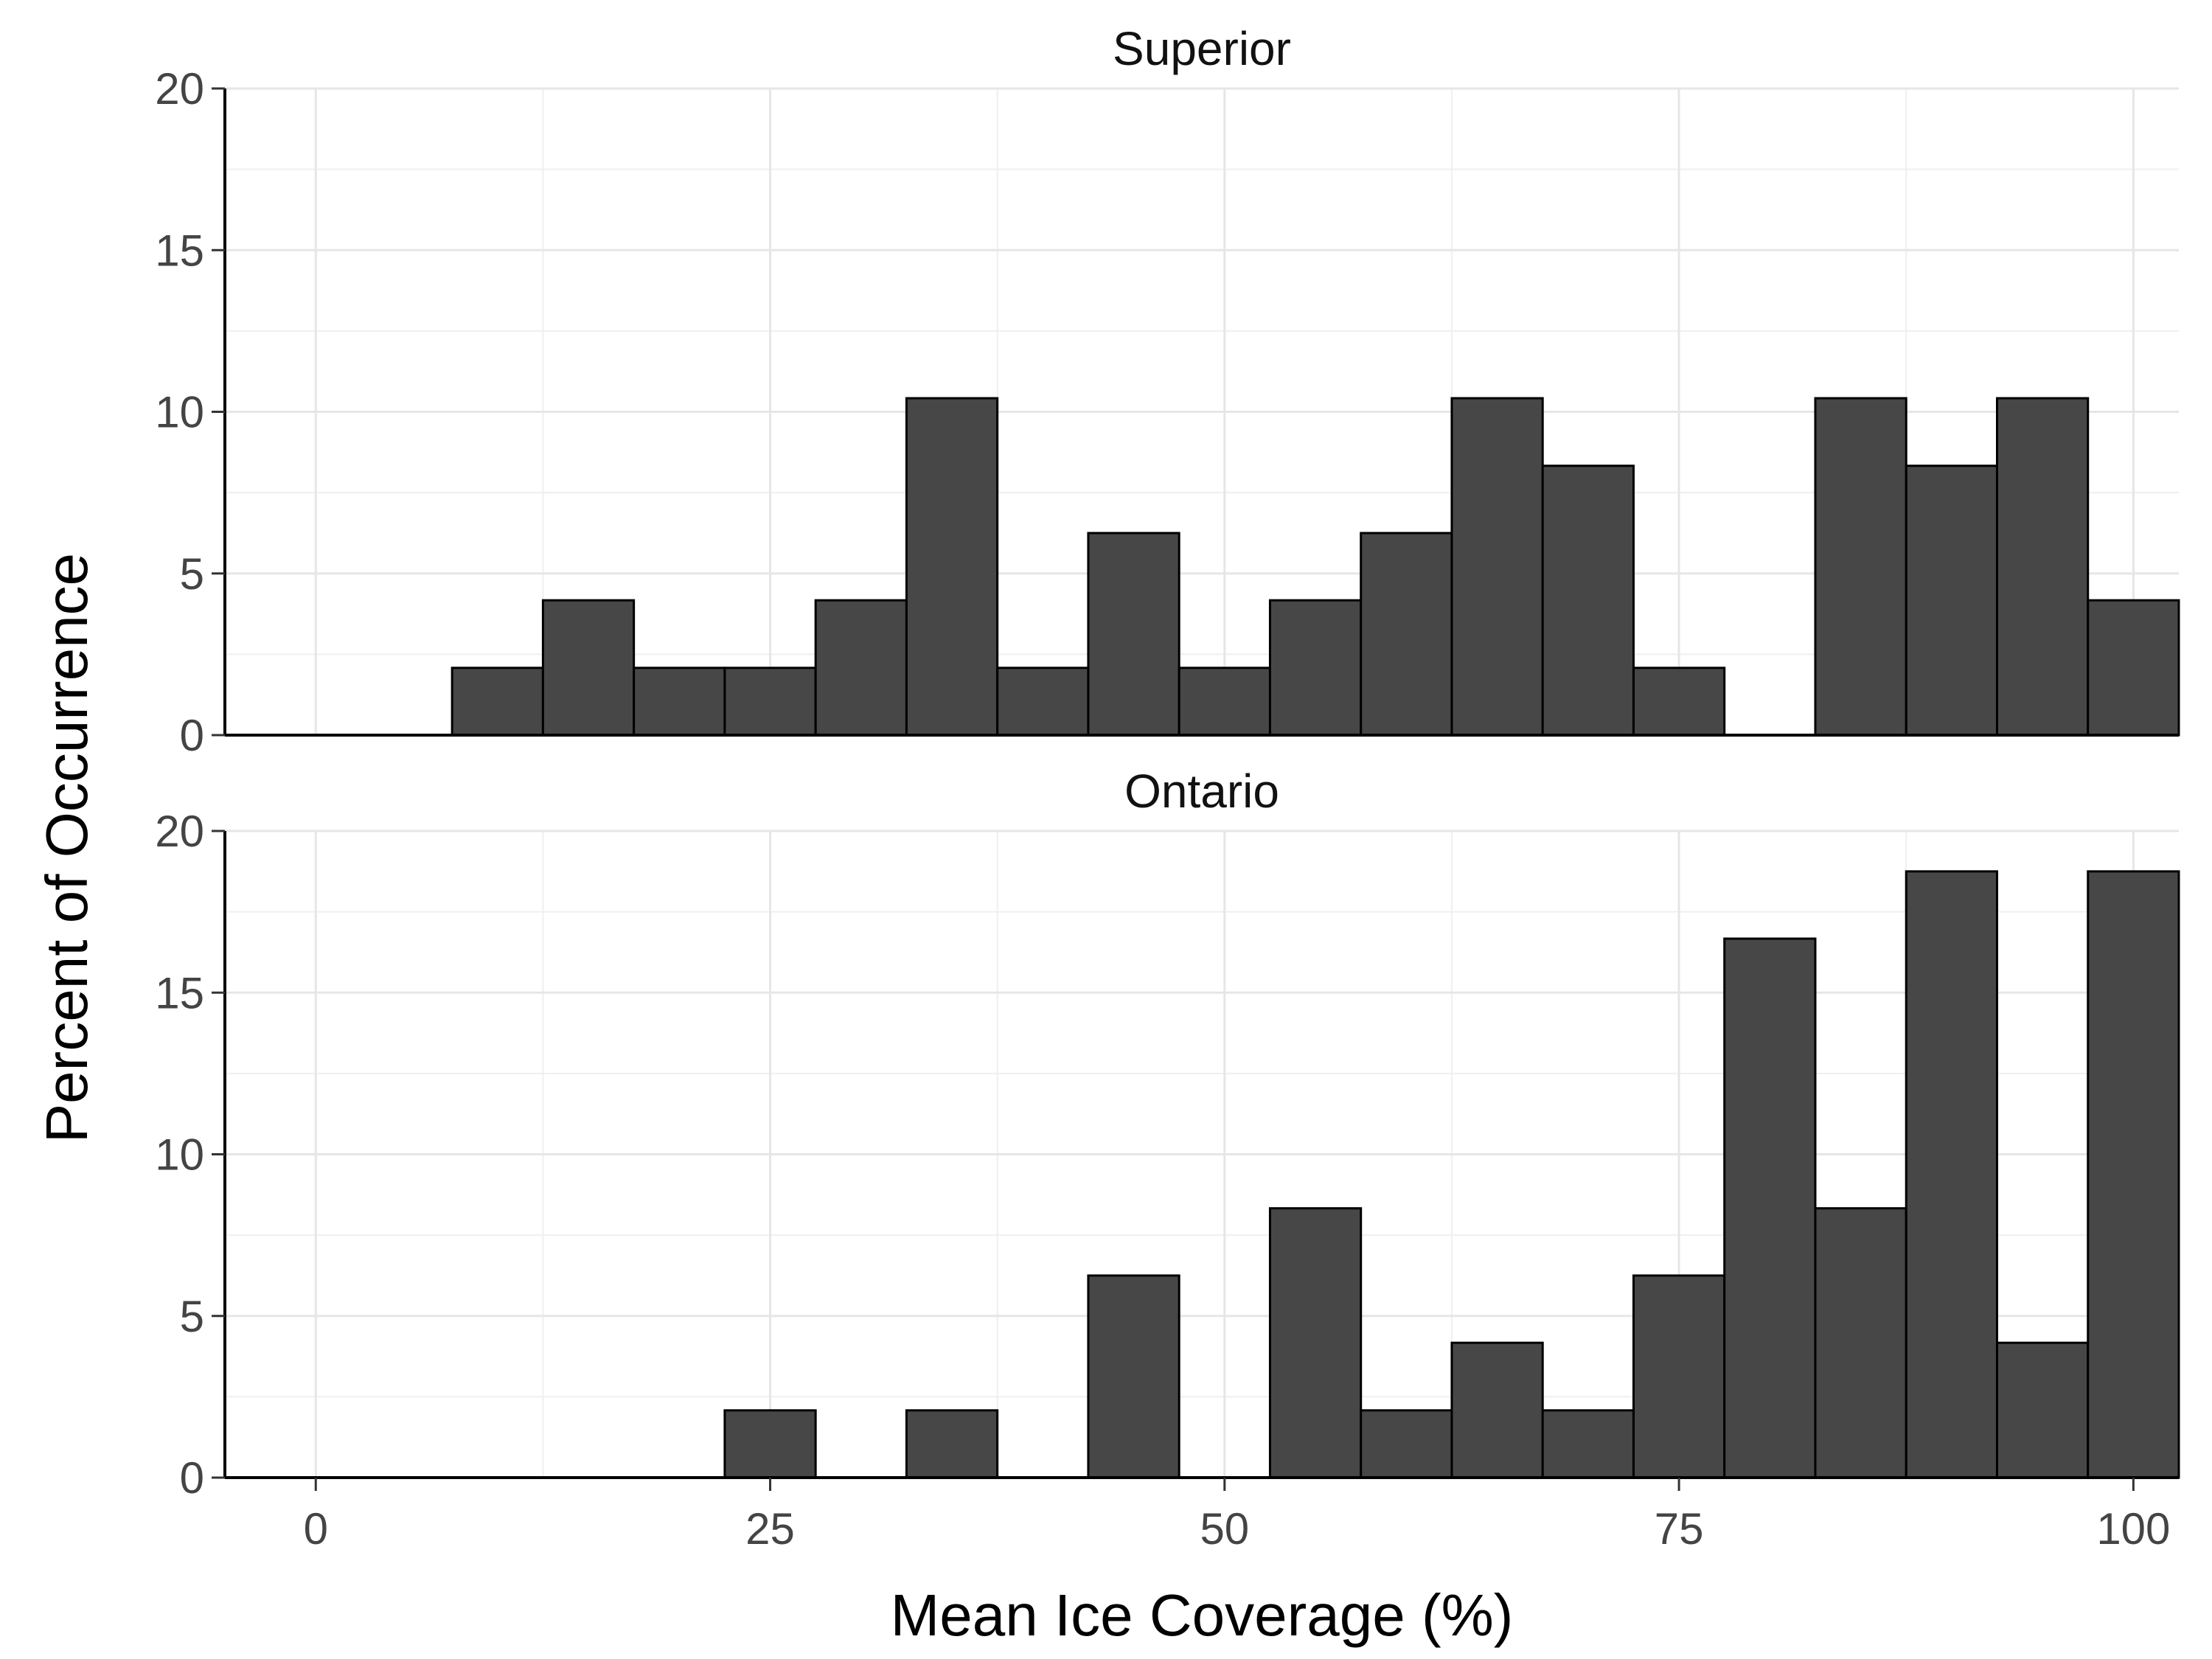 The height and width of the screenshot is (1659, 2212). I want to click on y-axis-title: Percent of Occurrence, so click(67, 848).